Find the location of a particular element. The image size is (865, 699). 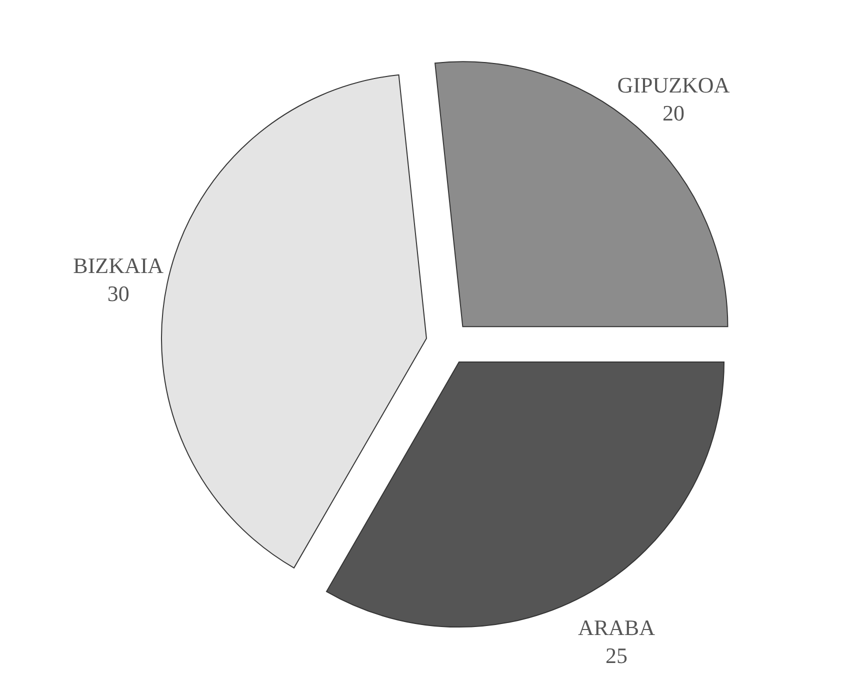

slice-label: BIZKAIA is located at coordinates (118, 265).